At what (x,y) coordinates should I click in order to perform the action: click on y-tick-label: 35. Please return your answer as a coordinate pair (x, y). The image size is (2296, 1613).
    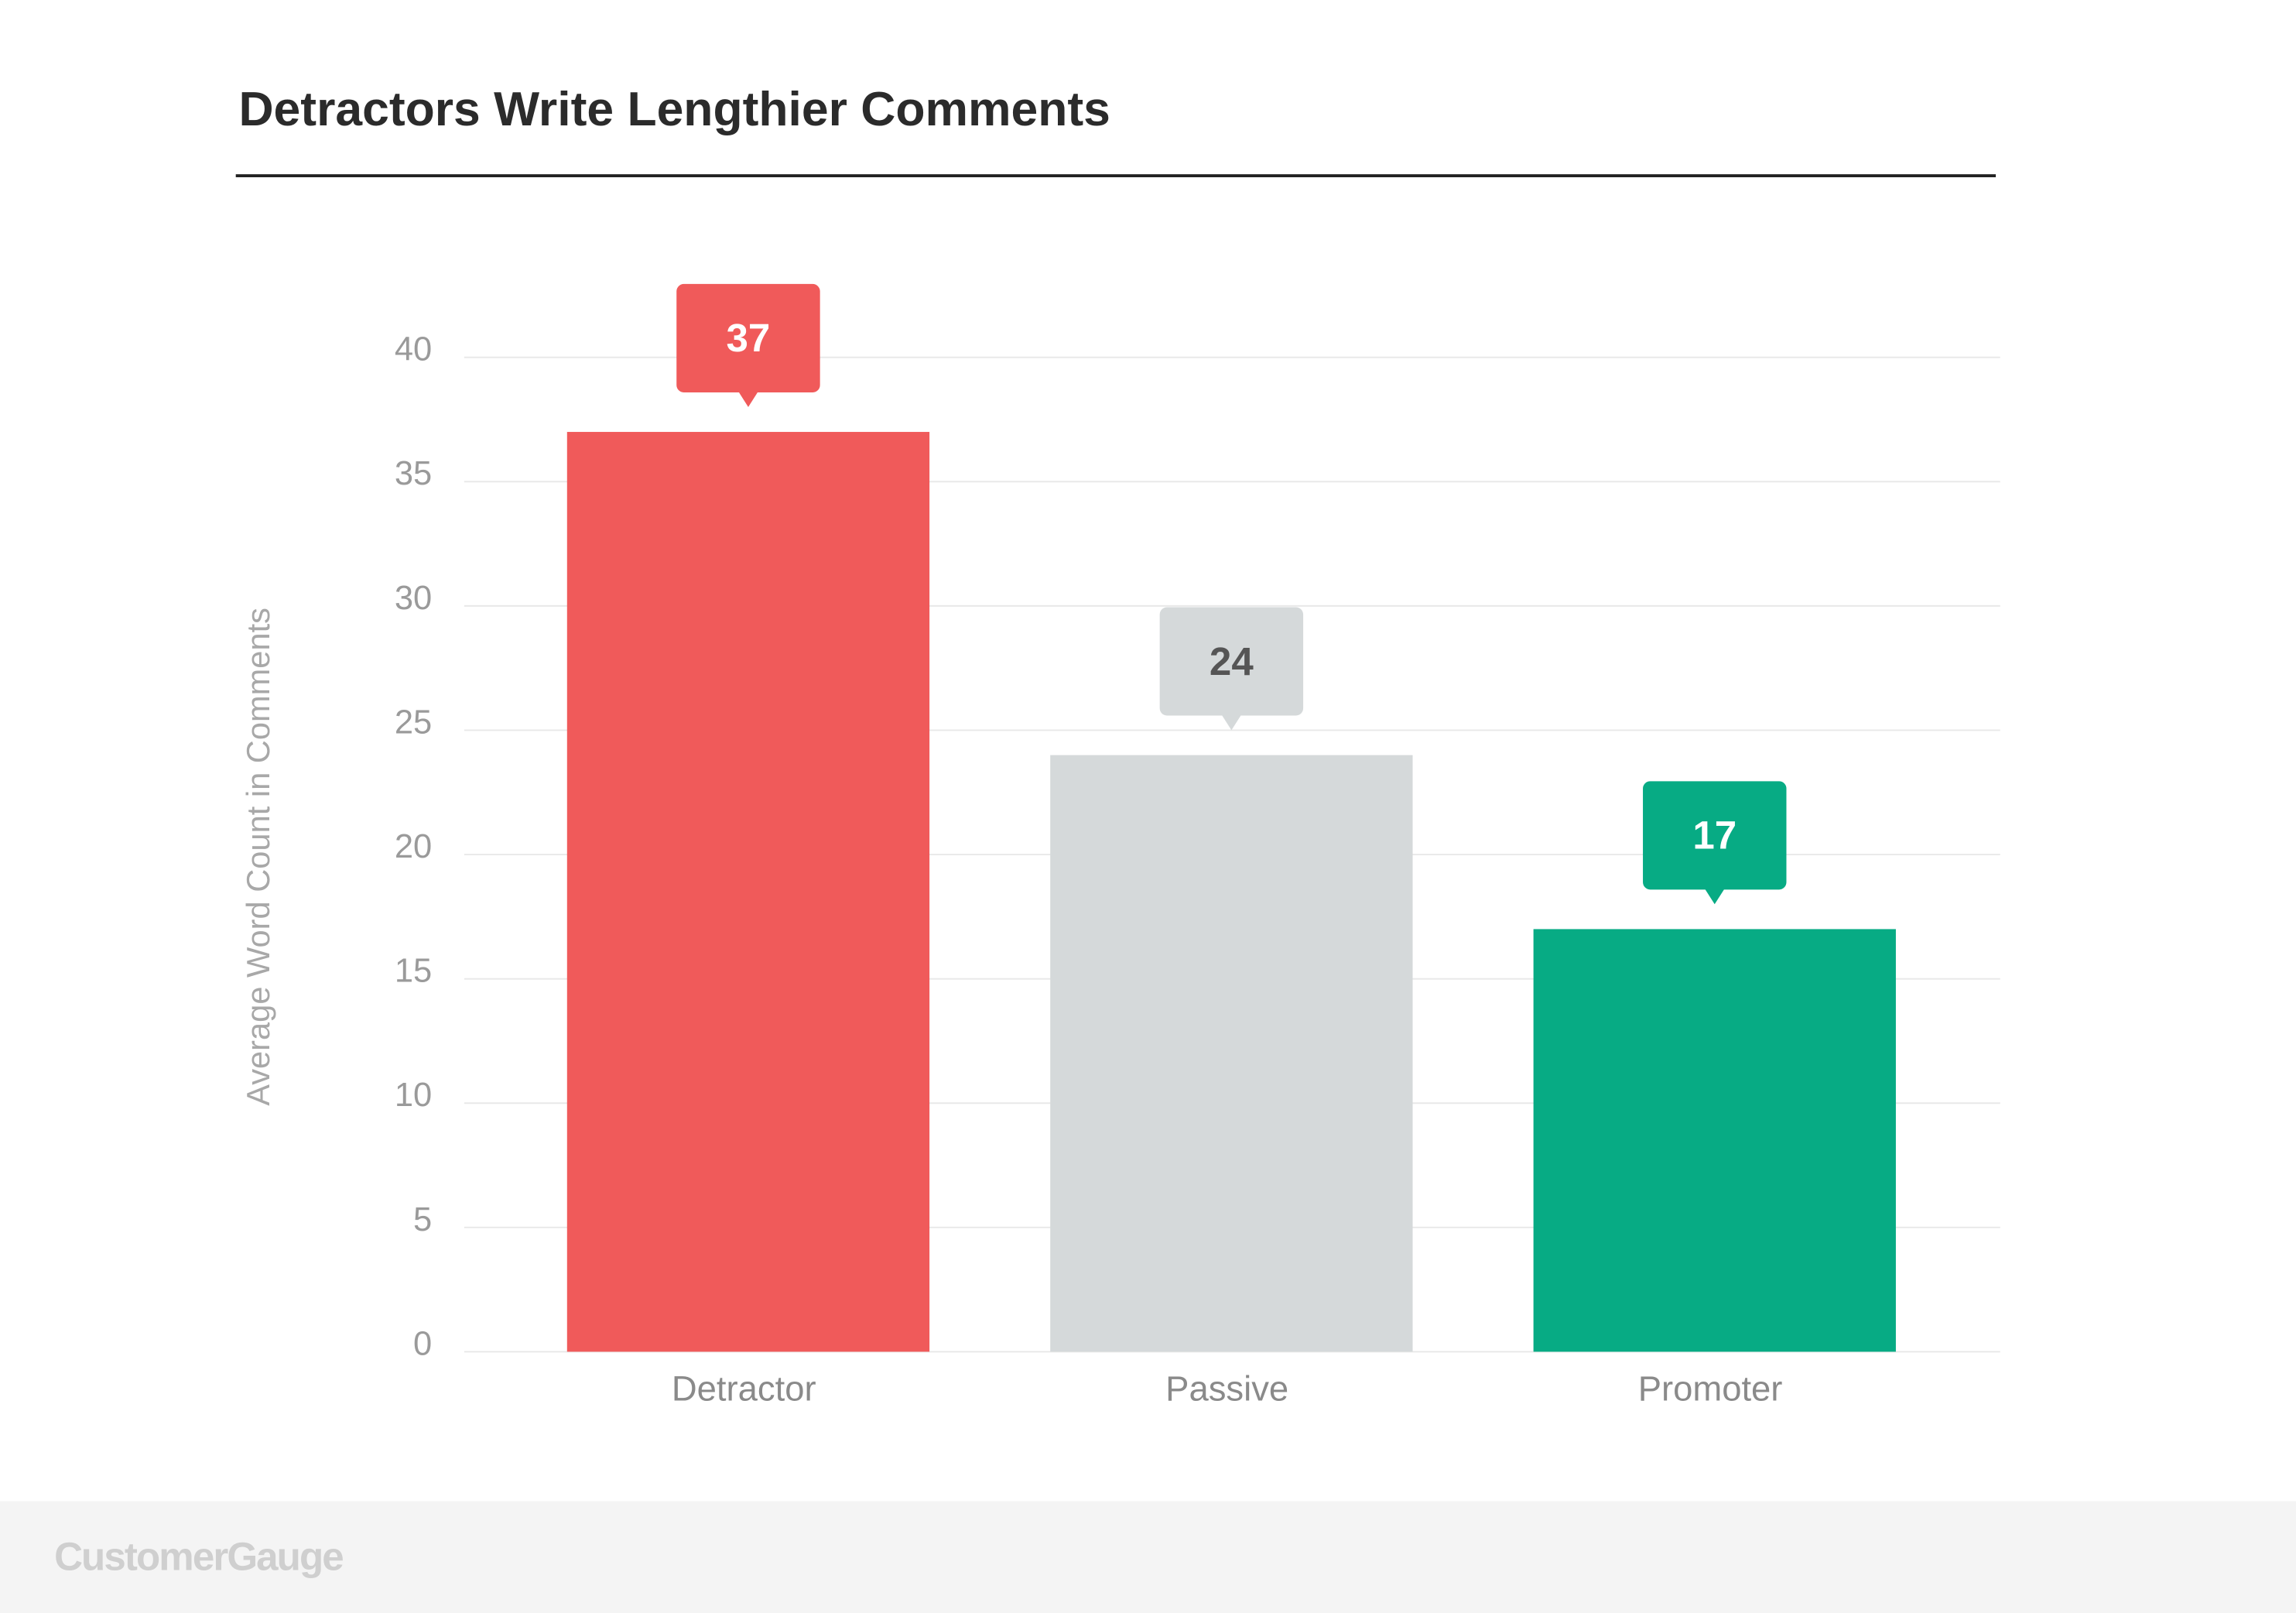
    Looking at the image, I should click on (413, 473).